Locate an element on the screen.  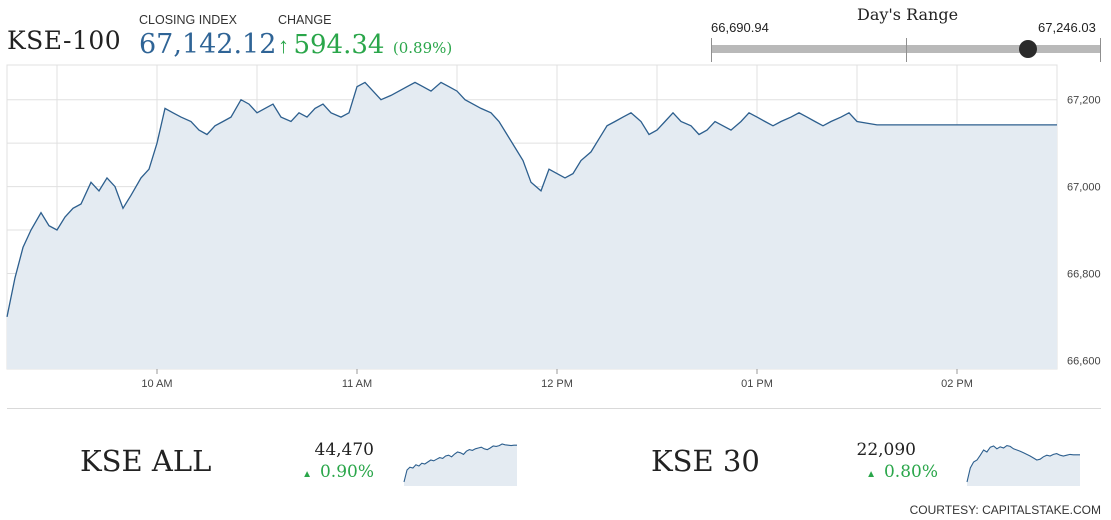
x-tick-label: 01 PM is located at coordinates (757, 384).